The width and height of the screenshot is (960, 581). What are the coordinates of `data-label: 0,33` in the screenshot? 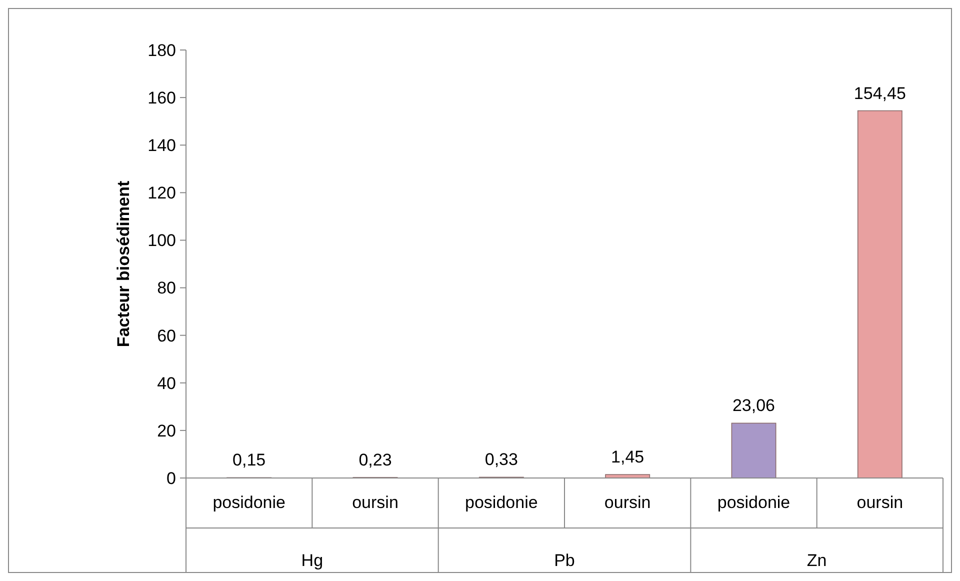 It's located at (501, 460).